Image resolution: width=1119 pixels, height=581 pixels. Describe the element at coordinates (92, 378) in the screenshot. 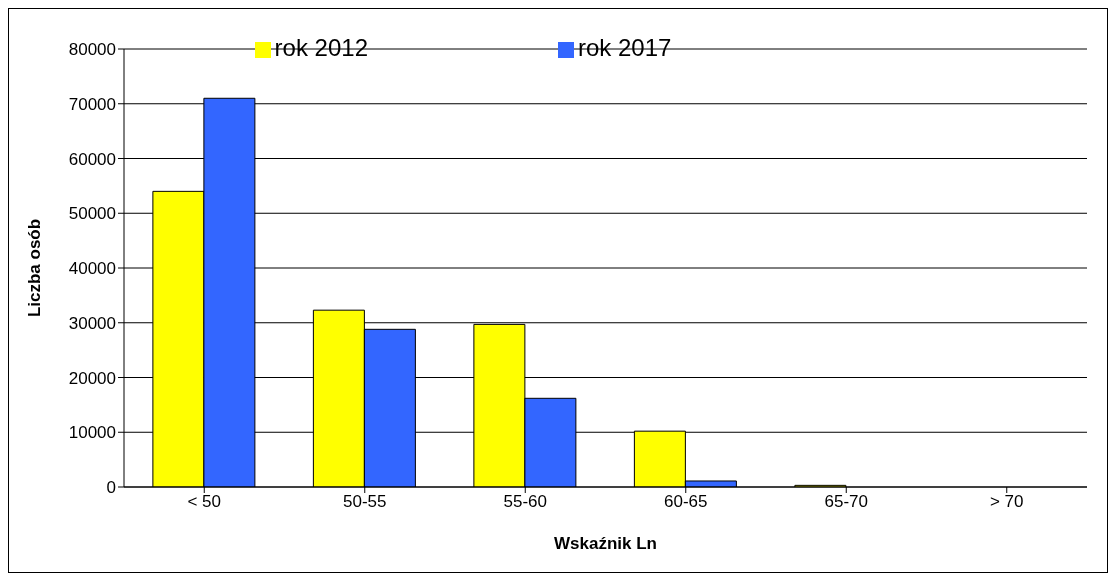

I see `y-tick-label: 20000` at that location.